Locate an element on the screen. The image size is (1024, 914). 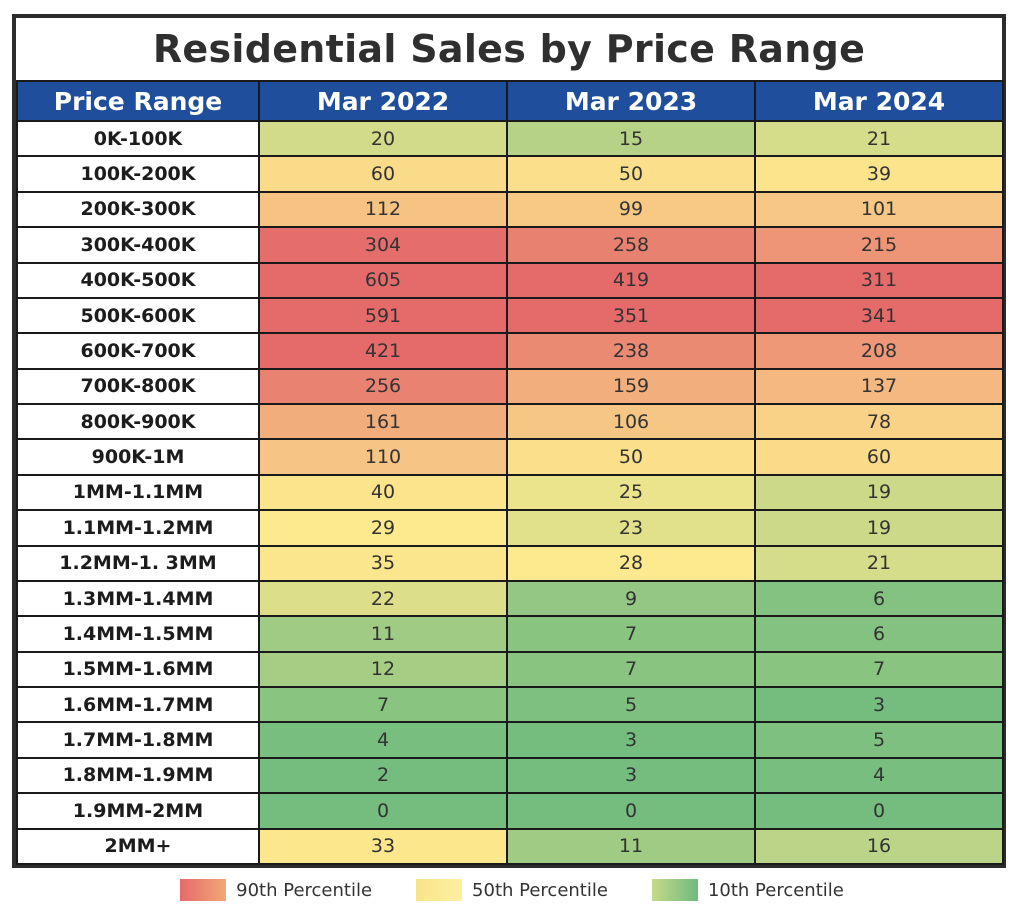
price-range-label: 200K-300K is located at coordinates (138, 209).